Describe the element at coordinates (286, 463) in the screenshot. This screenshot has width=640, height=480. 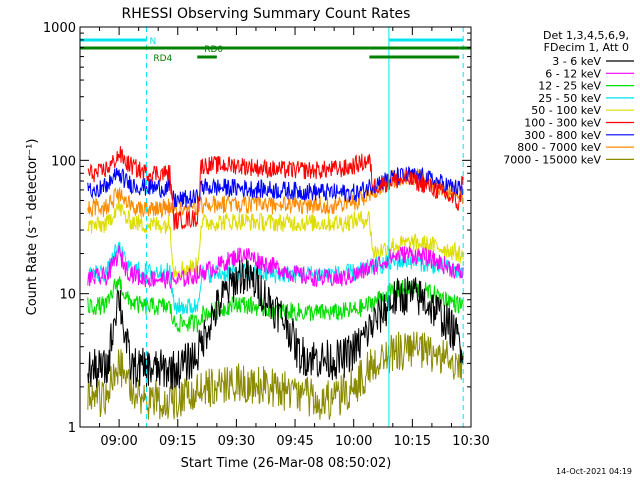
I see `x-axis-label: Start Time (26-Mar-08 08:50:02)` at that location.